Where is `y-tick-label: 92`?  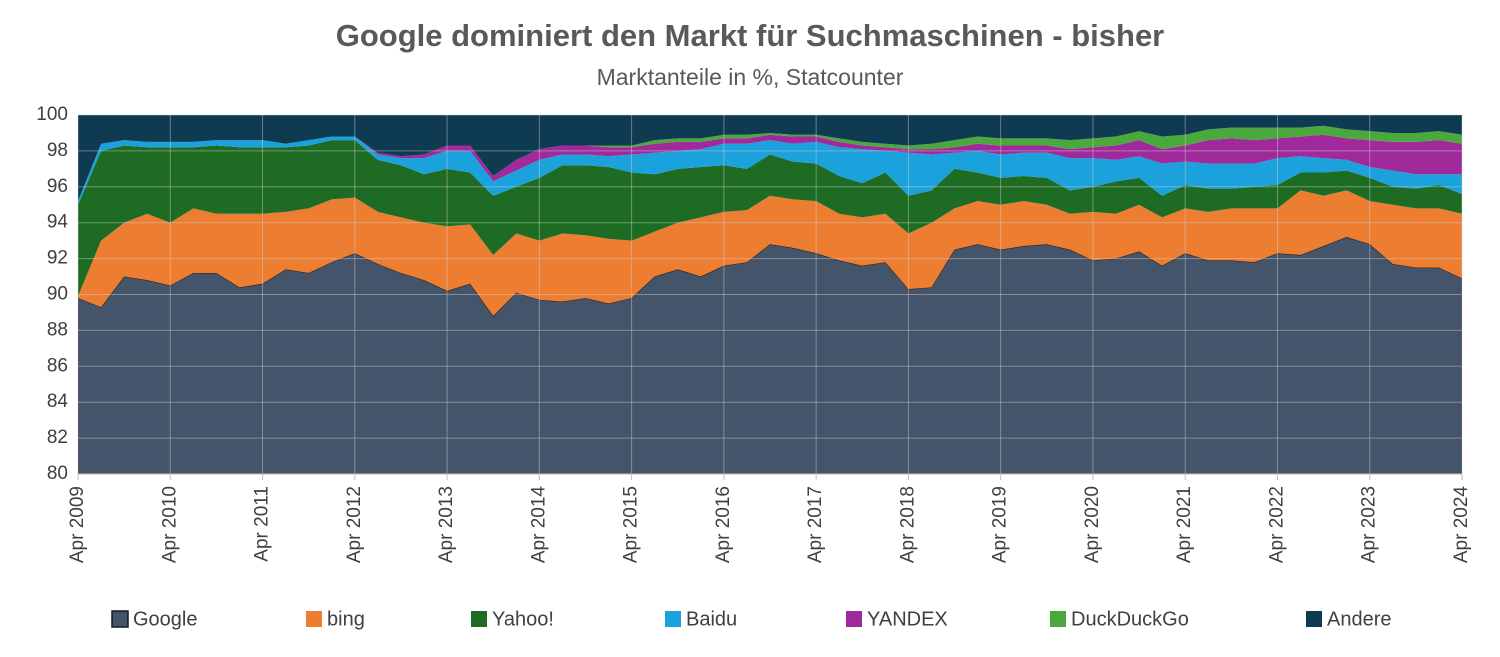 y-tick-label: 92 is located at coordinates (57, 258).